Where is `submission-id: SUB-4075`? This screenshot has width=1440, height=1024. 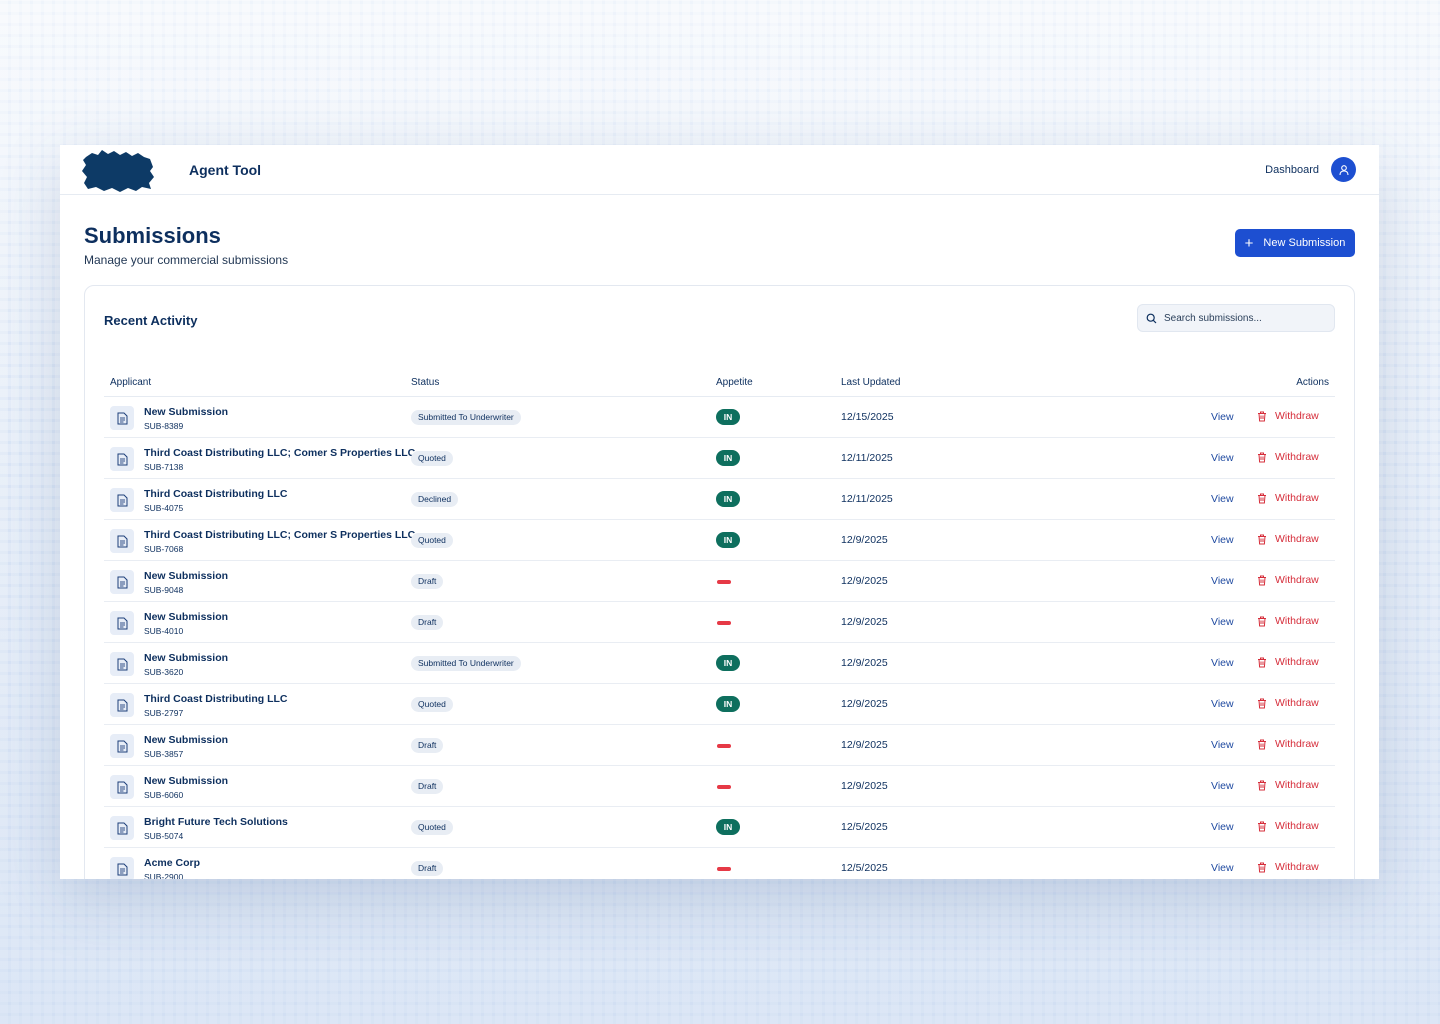 submission-id: SUB-4075 is located at coordinates (164, 508).